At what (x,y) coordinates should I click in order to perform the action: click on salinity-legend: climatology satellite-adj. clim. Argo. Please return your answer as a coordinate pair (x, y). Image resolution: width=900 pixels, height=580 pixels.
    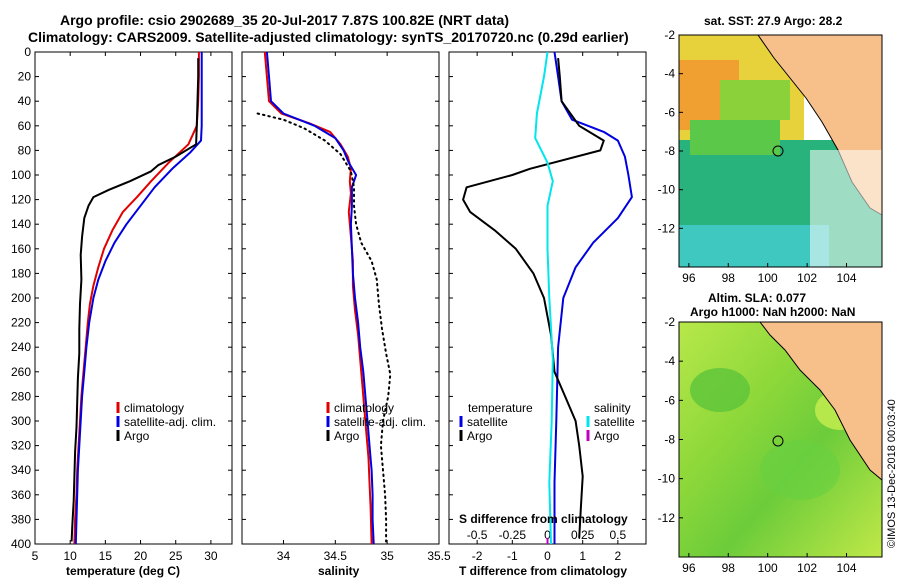
    Looking at the image, I should click on (376, 422).